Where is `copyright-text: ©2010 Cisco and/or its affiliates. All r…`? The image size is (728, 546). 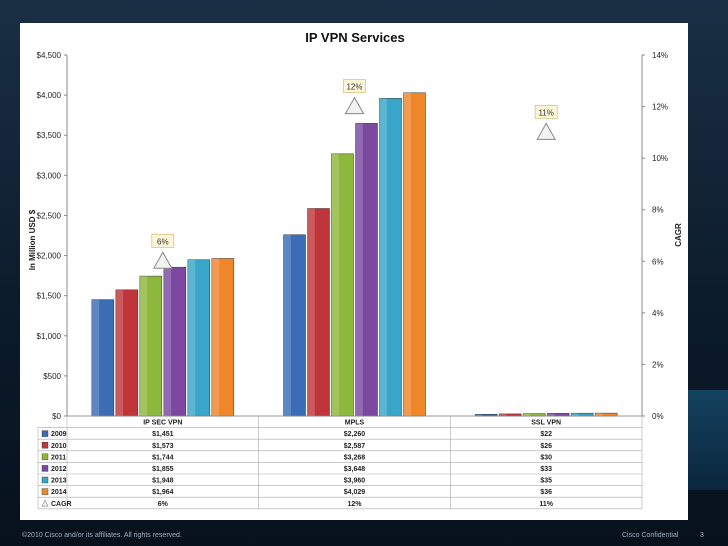 copyright-text: ©2010 Cisco and/or its affiliates. All r… is located at coordinates (102, 535).